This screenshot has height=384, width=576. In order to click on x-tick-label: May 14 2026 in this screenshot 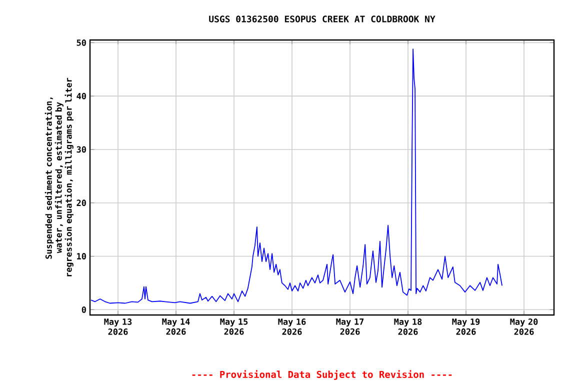, I will do `click(176, 326)`.